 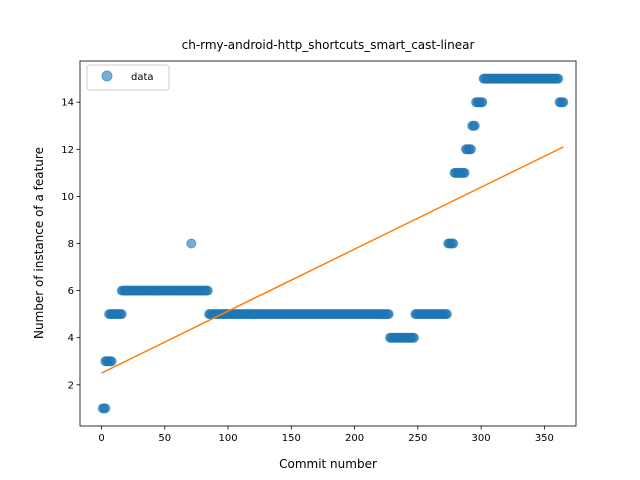 I want to click on x-tick-label: 250, so click(x=417, y=438).